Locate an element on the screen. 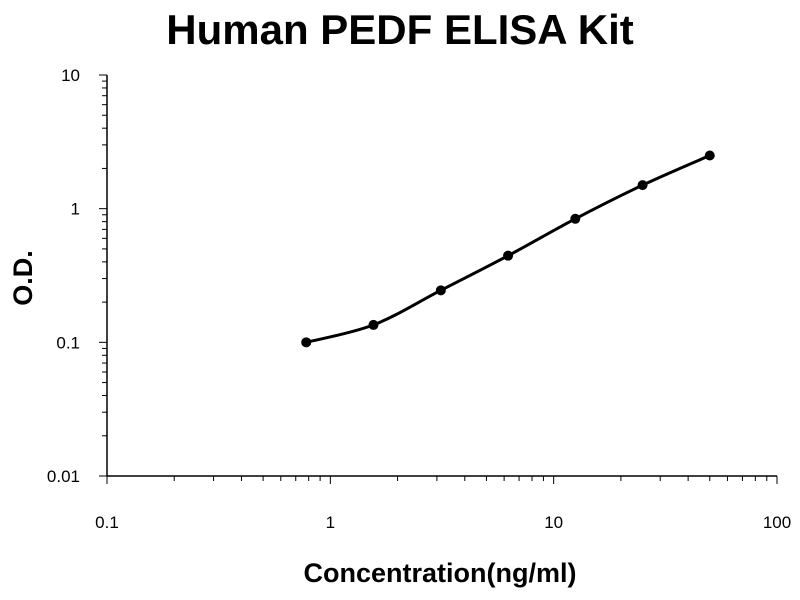  x-tick-label: 0.1 is located at coordinates (107, 522).